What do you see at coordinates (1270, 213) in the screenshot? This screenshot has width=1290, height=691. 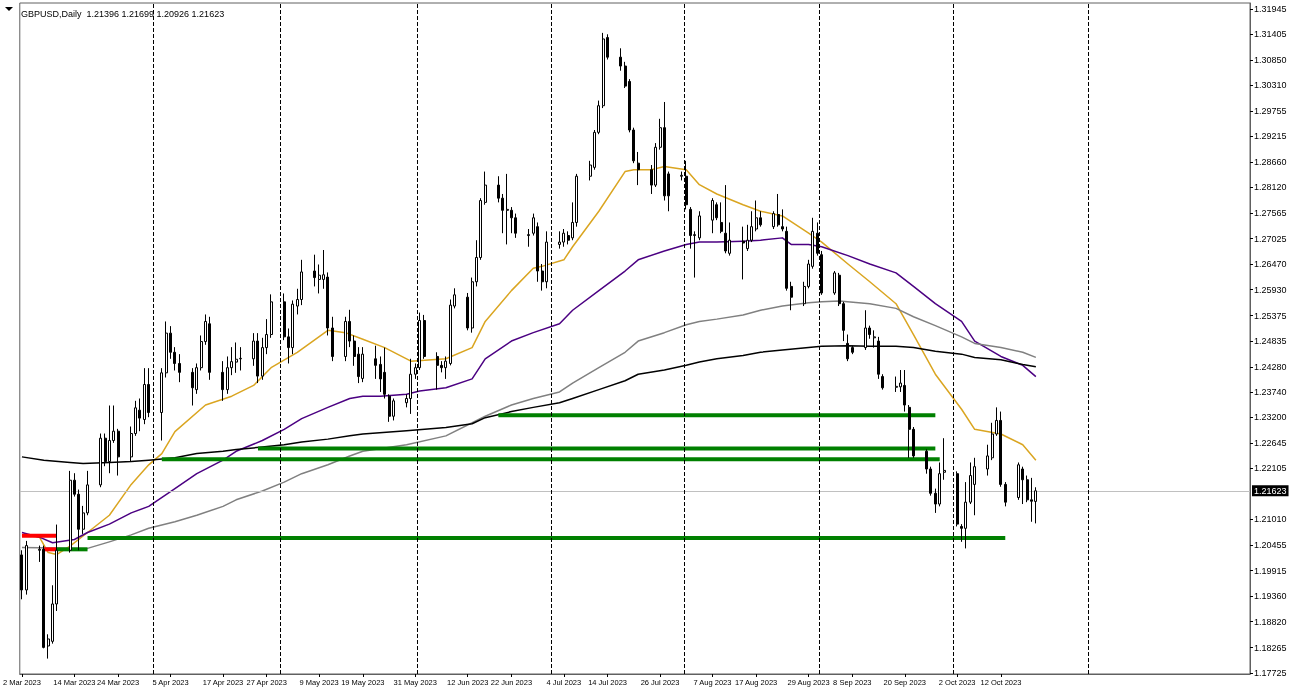 I see `y-tick-label: 1.27565` at bounding box center [1270, 213].